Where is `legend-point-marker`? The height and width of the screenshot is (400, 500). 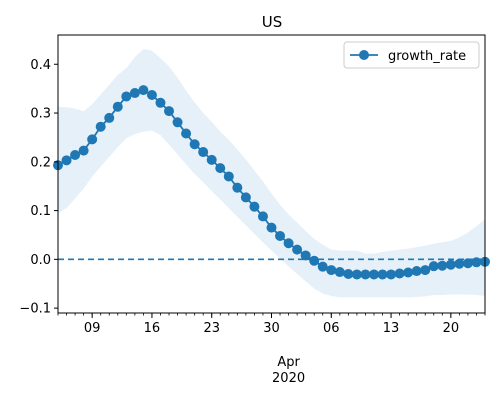
legend-point-marker is located at coordinates (364, 55).